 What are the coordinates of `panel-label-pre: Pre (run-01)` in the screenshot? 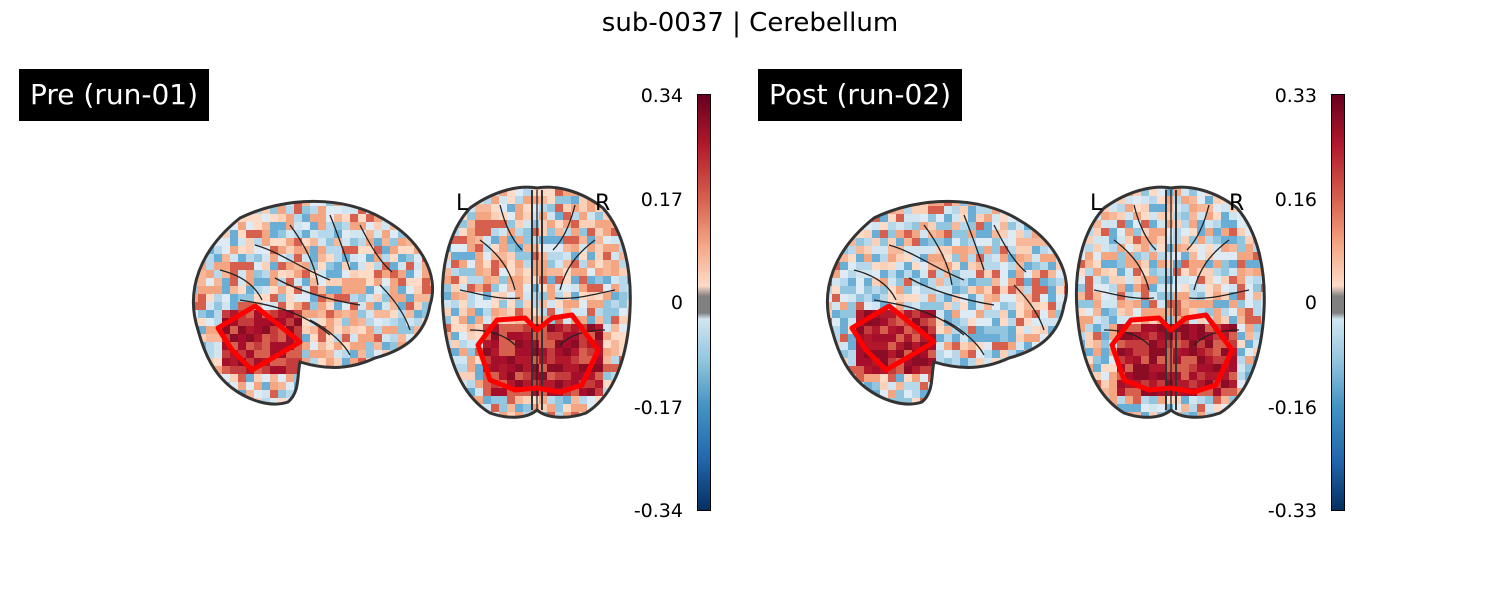 It's located at (114, 95).